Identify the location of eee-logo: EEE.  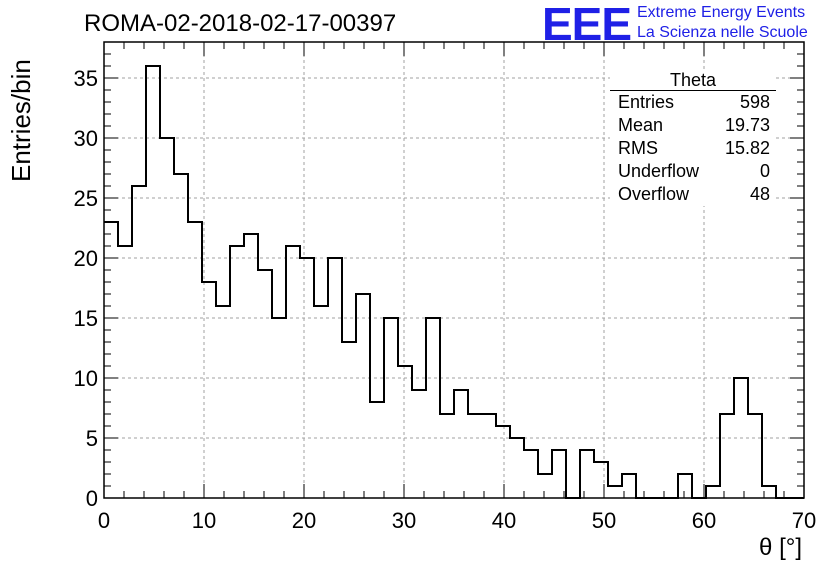
(587, 25).